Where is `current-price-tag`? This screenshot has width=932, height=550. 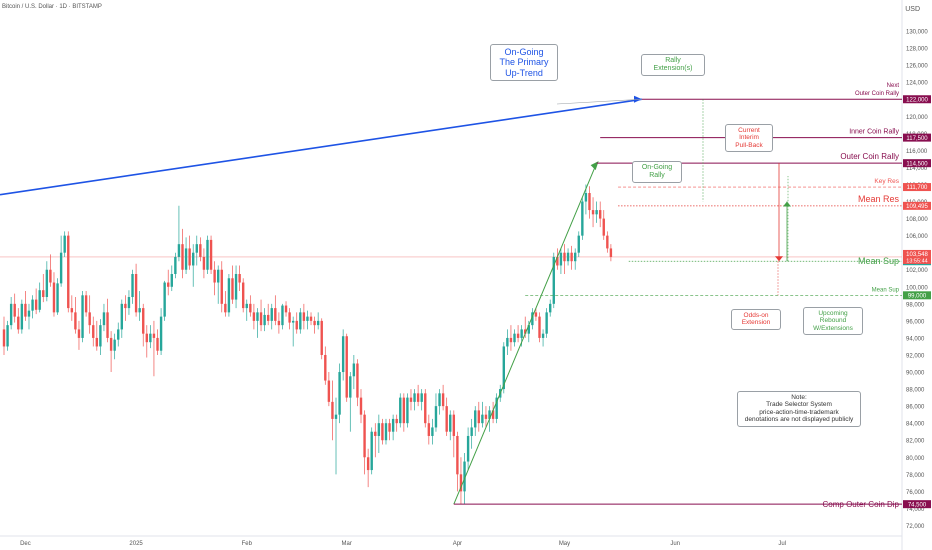 current-price-tag is located at coordinates (917, 256).